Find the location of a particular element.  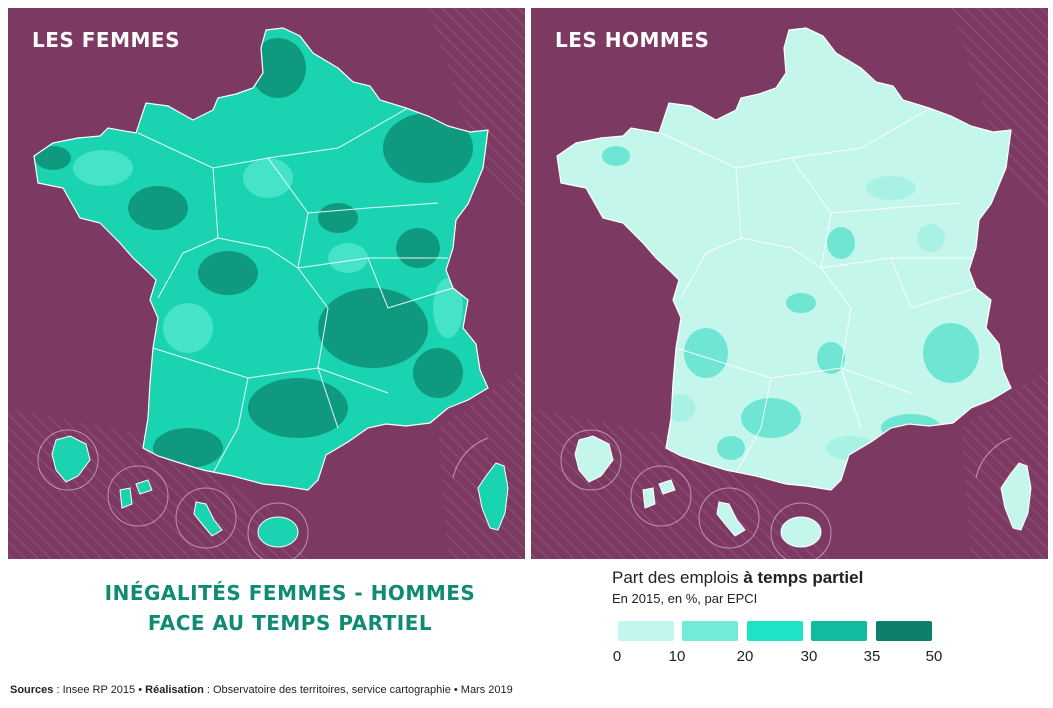

main-title-line-1: INÉGALITÉS FEMMES - HOMMES is located at coordinates (290, 593).